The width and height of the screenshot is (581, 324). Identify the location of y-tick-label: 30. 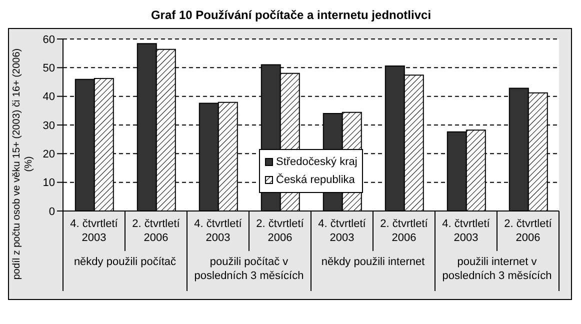
(48, 126).